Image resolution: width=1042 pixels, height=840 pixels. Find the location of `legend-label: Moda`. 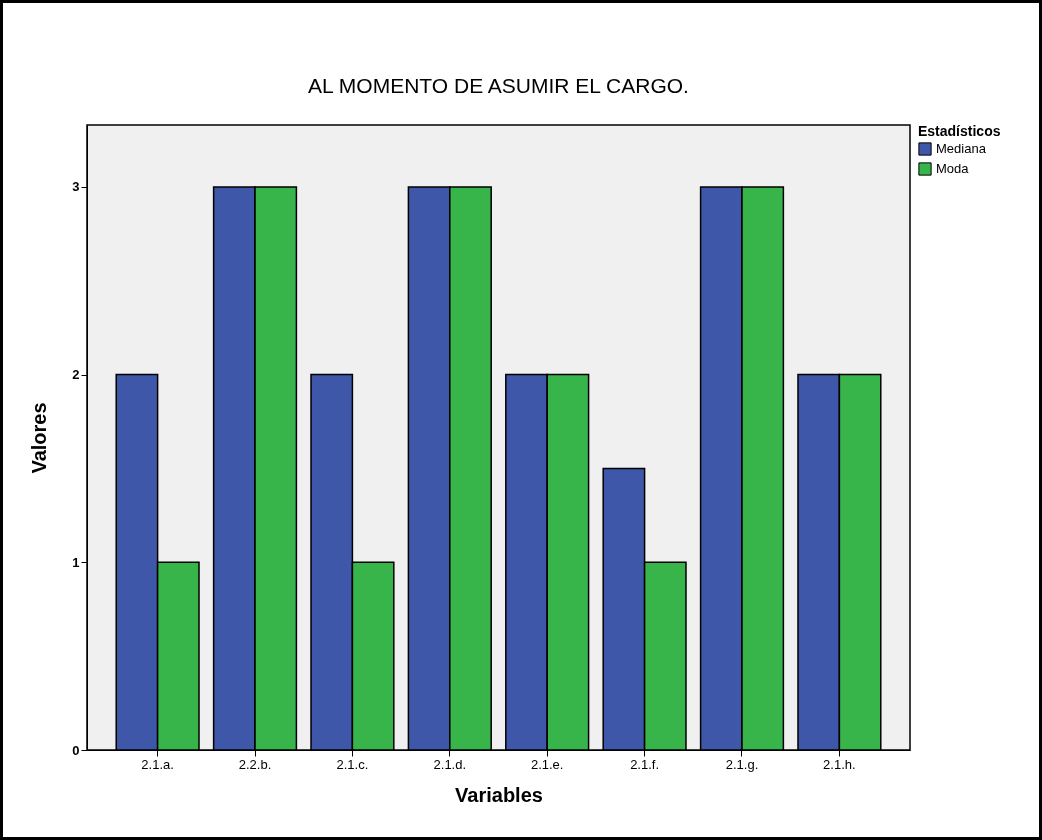

legend-label: Moda is located at coordinates (953, 168).